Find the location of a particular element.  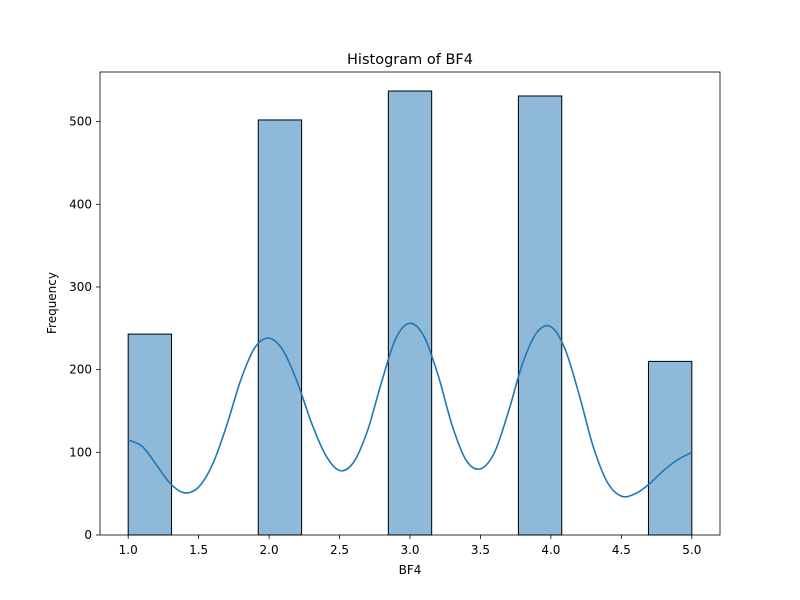

x-tick-label: 3.5 is located at coordinates (480, 550).